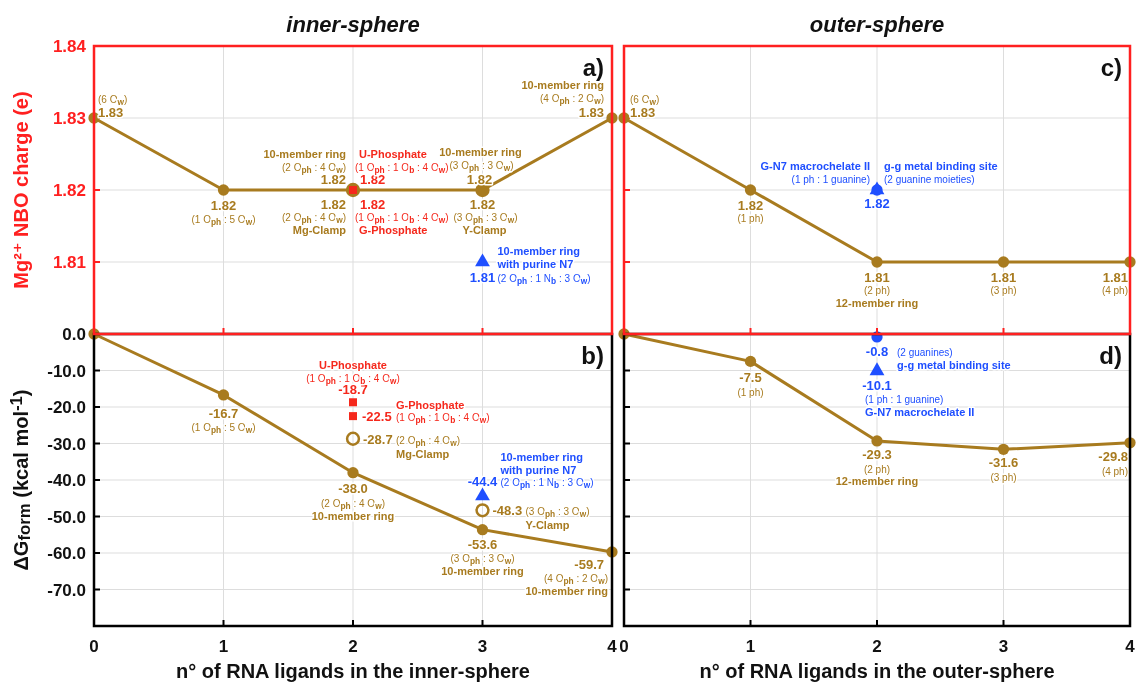 The image size is (1139, 684). I want to click on annotation: with purine N7, so click(535, 264).